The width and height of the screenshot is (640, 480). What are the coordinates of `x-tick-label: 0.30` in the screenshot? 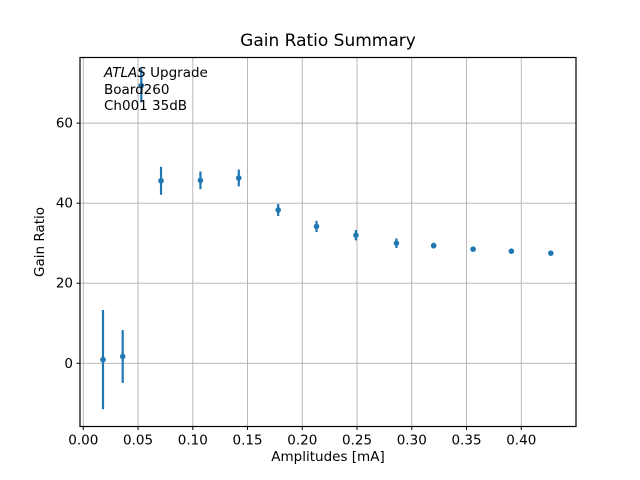 It's located at (412, 441).